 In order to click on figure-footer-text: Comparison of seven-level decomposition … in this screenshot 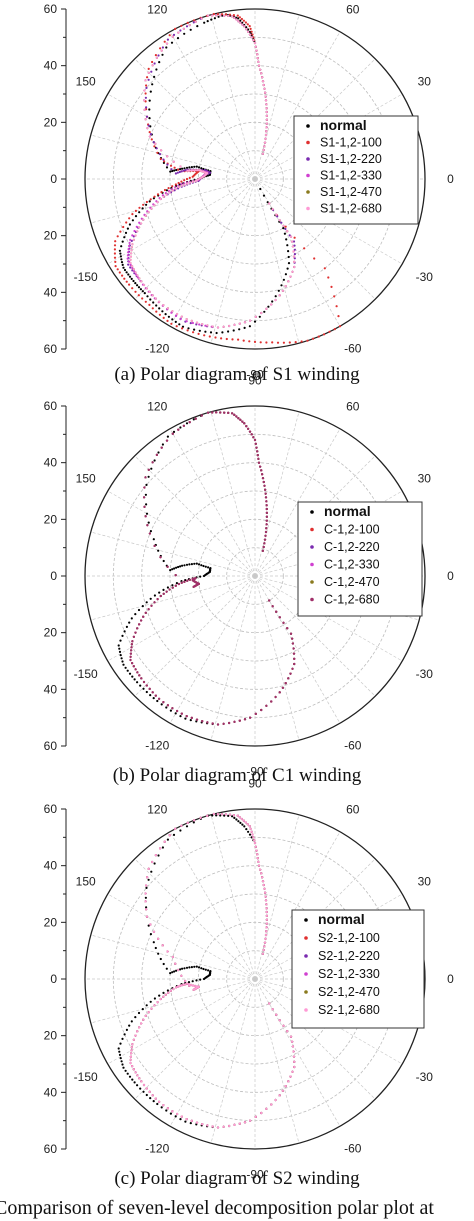, I will do `click(217, 1208)`.